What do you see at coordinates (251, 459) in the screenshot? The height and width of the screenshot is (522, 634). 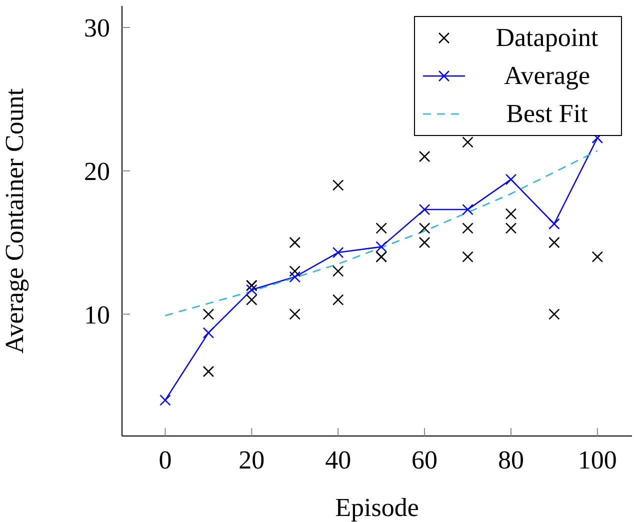 I see `x-tick-label: 20` at bounding box center [251, 459].